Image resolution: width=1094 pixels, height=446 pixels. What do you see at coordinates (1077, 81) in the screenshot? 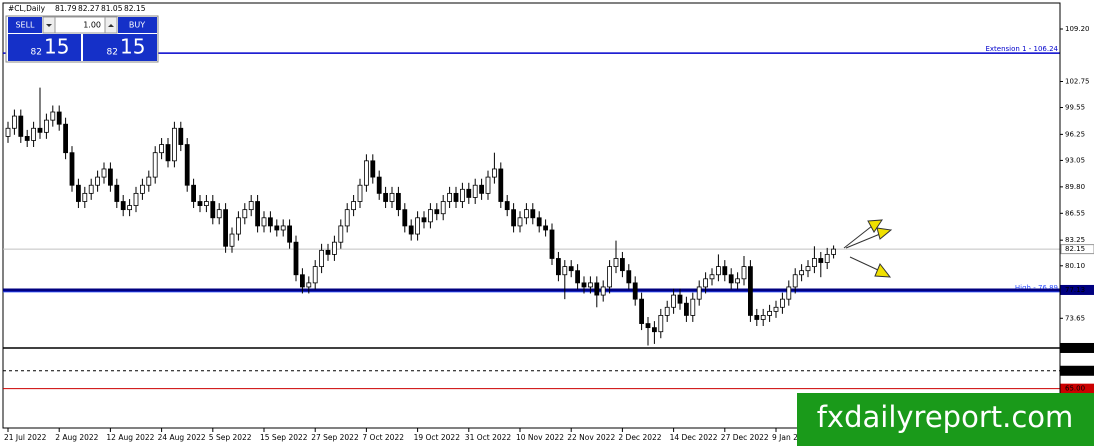
I see `y-tick-label: 102.75` at bounding box center [1077, 81].